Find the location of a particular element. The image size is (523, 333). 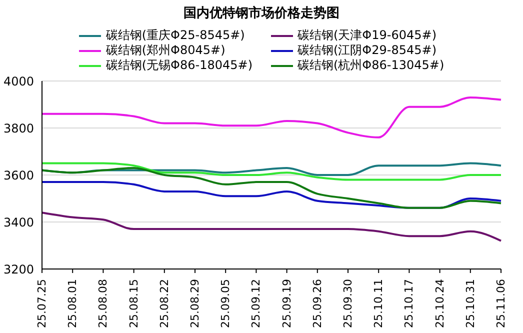

x-tick-label: 25.11.06 is located at coordinates (501, 303).